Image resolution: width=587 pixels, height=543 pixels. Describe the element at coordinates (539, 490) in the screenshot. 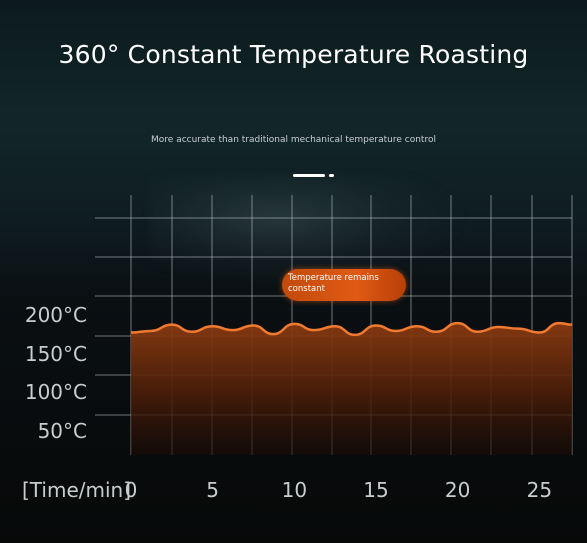

I see `x-tick-label: 25` at that location.